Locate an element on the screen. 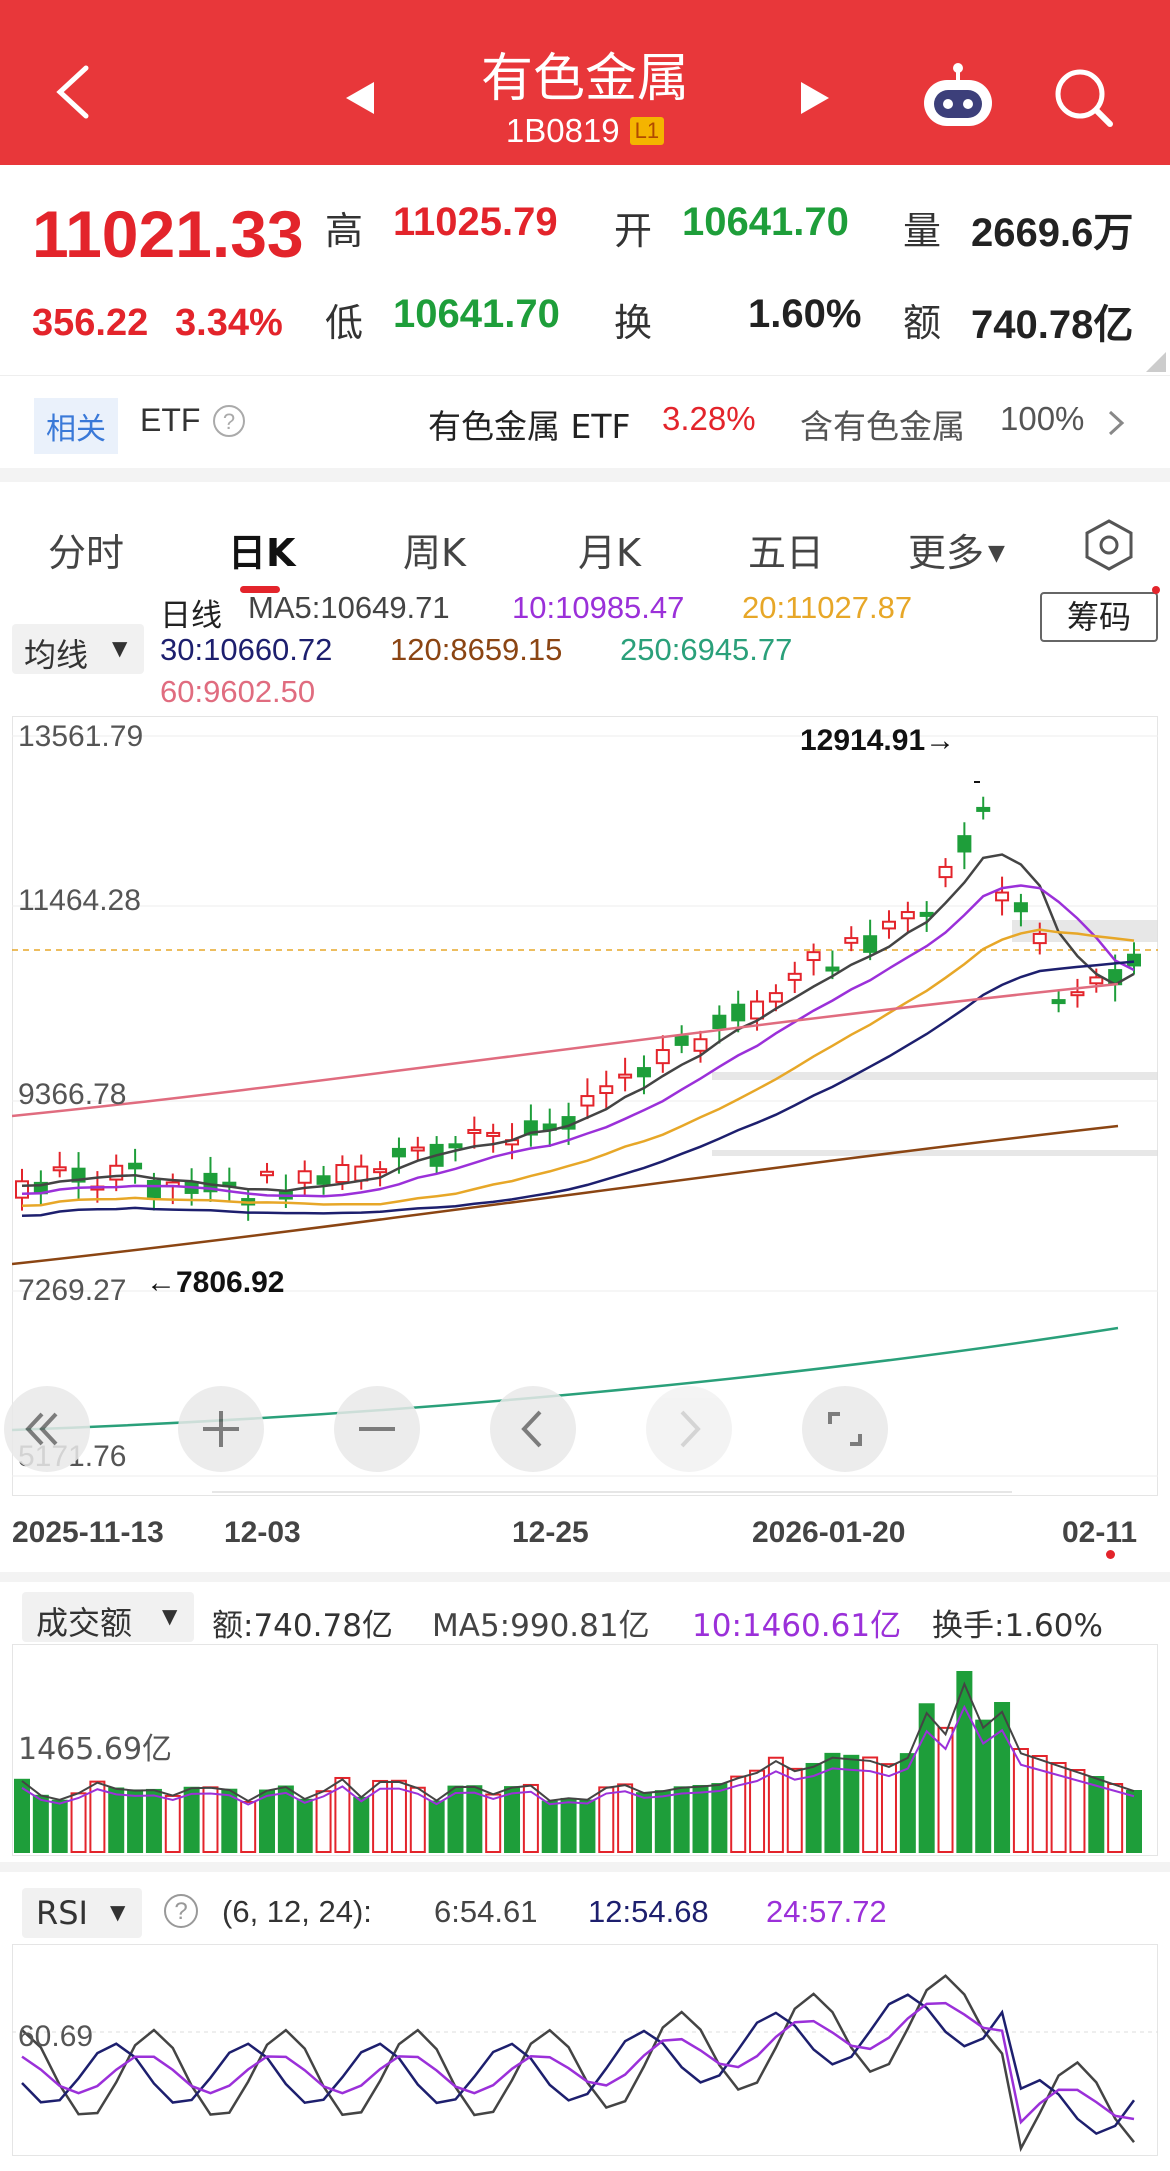  zoom-out-left-button is located at coordinates (47, 1429).